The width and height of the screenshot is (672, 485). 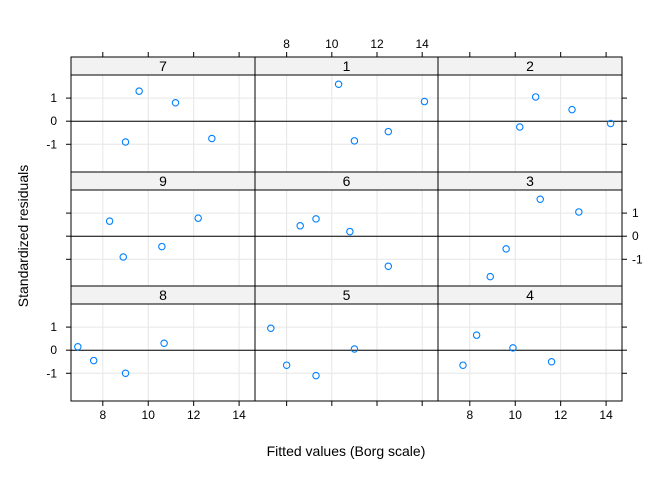 What do you see at coordinates (530, 181) in the screenshot?
I see `strip-label: 3` at bounding box center [530, 181].